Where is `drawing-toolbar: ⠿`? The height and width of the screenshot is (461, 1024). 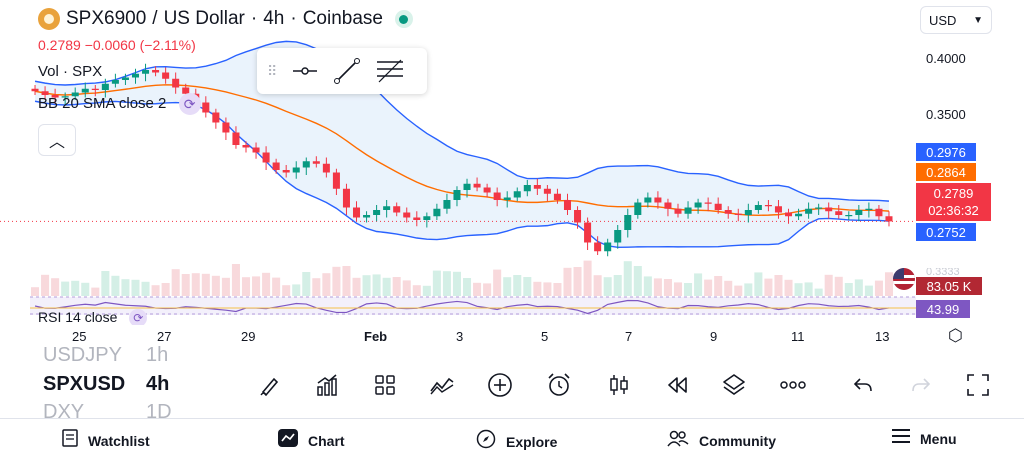
drawing-toolbar: ⠿ is located at coordinates (342, 71).